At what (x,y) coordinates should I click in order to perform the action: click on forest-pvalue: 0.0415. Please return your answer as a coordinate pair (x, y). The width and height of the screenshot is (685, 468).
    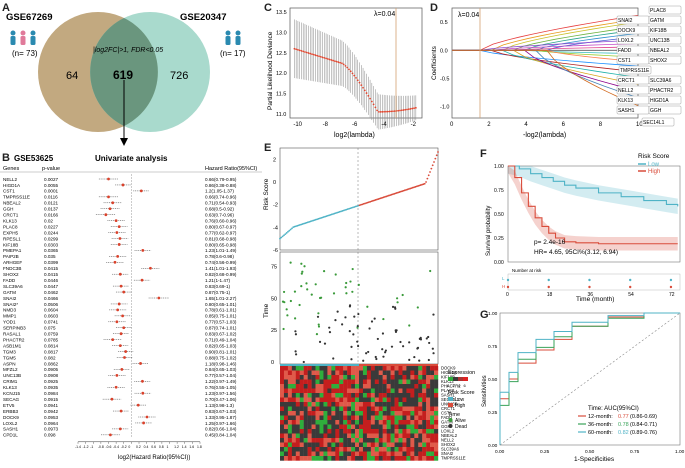
    Looking at the image, I should click on (51, 268).